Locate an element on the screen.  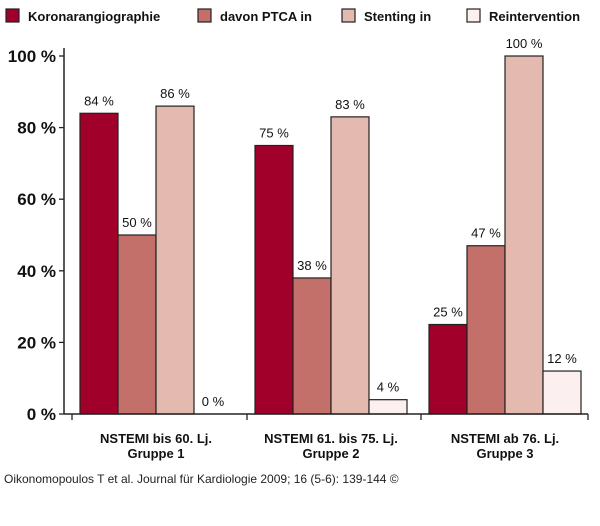
y-tick-label: 20 % is located at coordinates (36, 342).